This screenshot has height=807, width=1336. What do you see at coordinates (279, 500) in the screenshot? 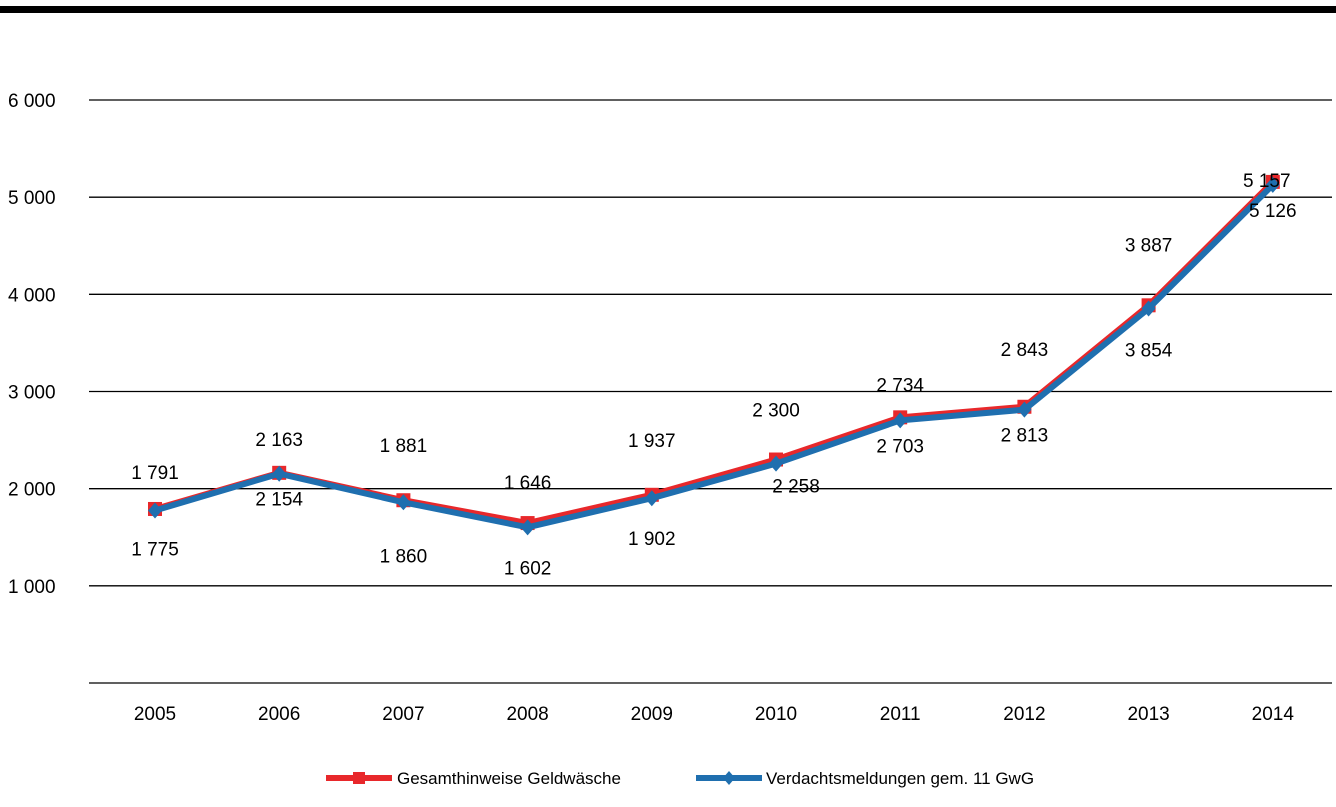
I see `data-label: 2 154` at bounding box center [279, 500].